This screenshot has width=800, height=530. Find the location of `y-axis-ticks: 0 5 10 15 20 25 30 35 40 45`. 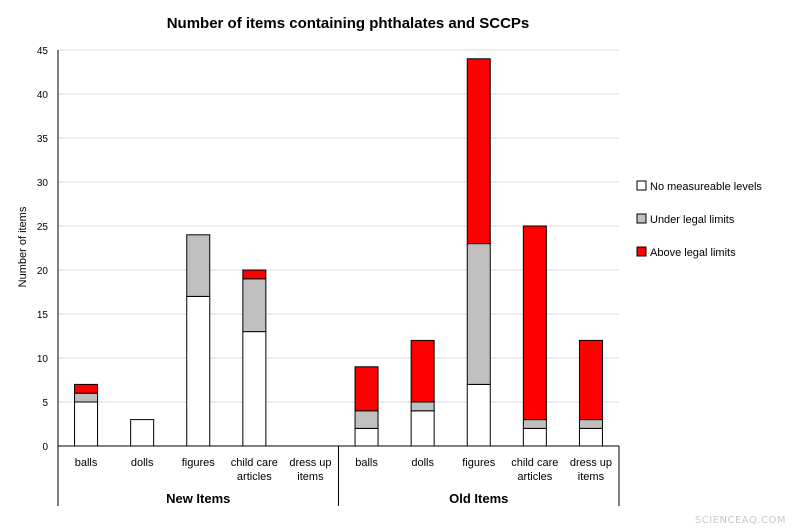

y-axis-ticks: 0 5 10 15 20 25 30 35 40 45 is located at coordinates (43, 249).